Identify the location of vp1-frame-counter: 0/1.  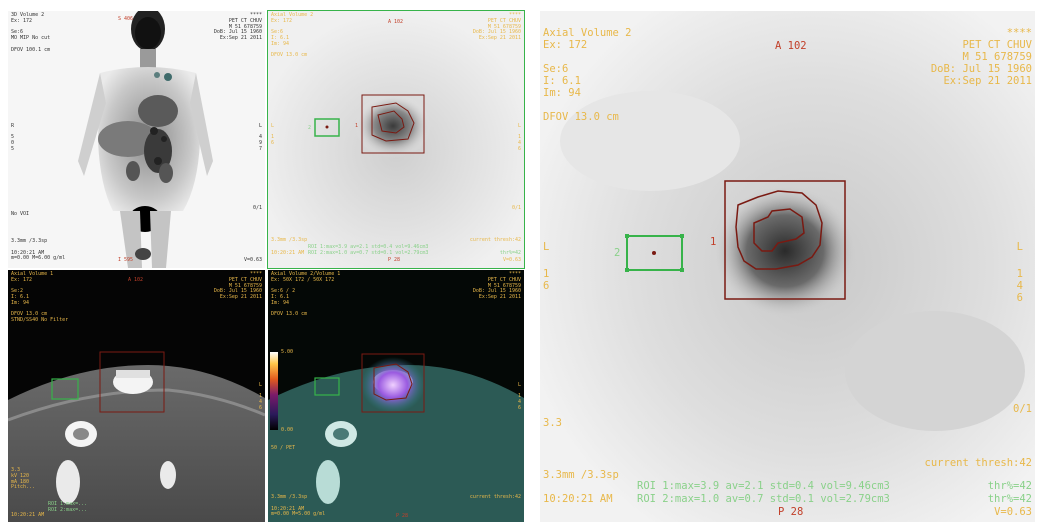
(257, 208).